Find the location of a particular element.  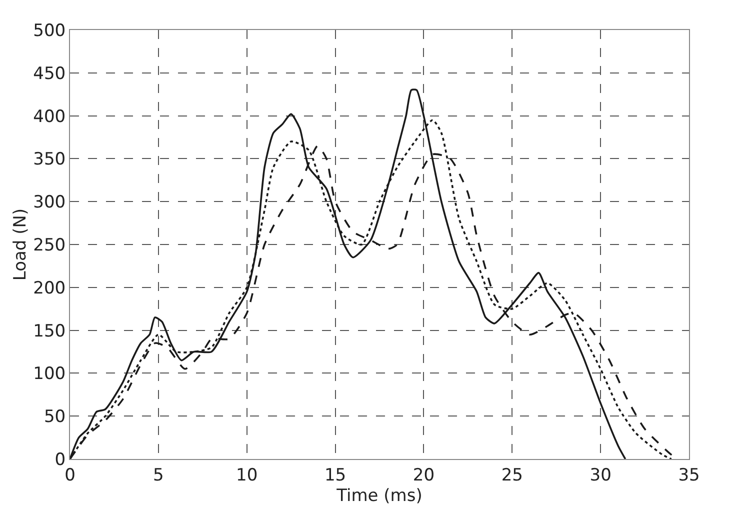

y-tick-label: 150 is located at coordinates (49, 331).